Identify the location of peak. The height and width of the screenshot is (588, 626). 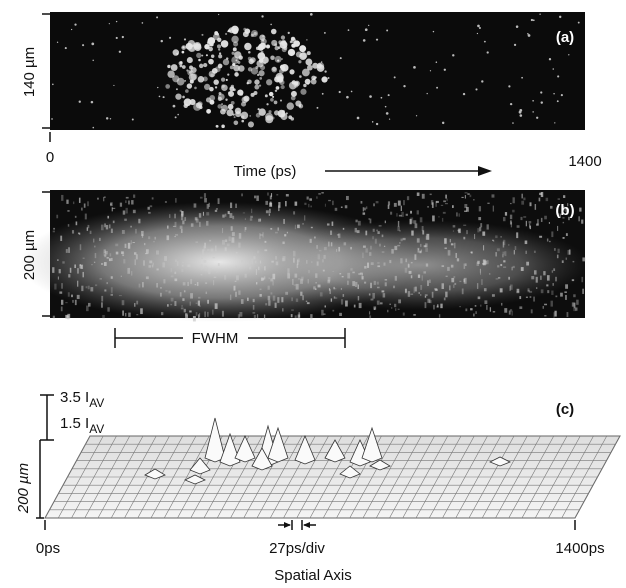
(372, 444).